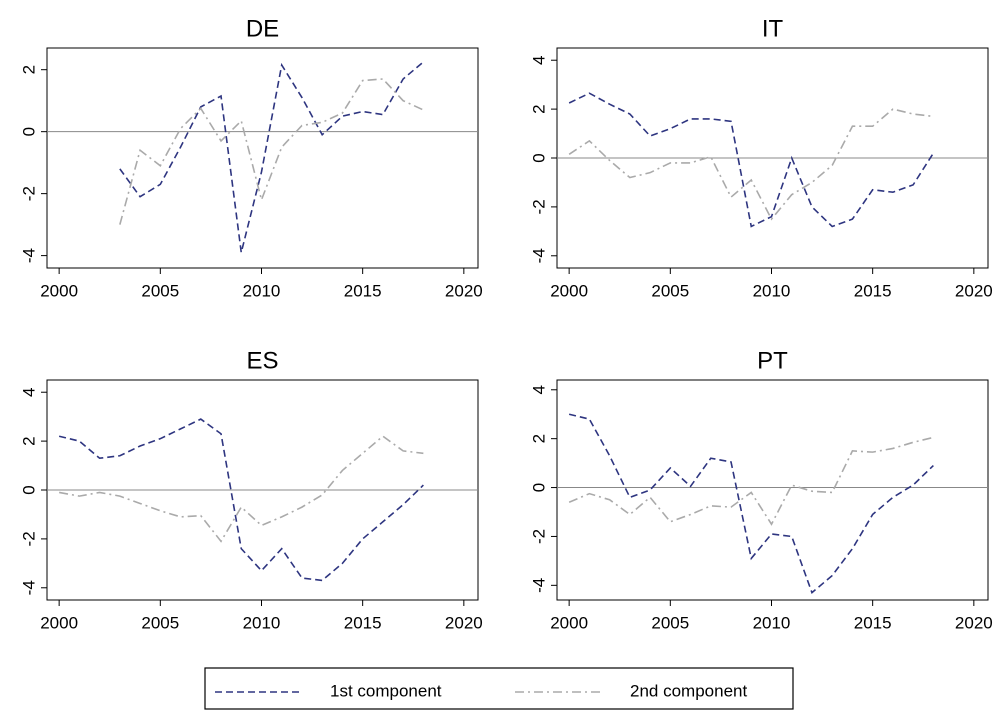 The image size is (1000, 710). Describe the element at coordinates (773, 28) in the screenshot. I see `panel-title: IT` at that location.